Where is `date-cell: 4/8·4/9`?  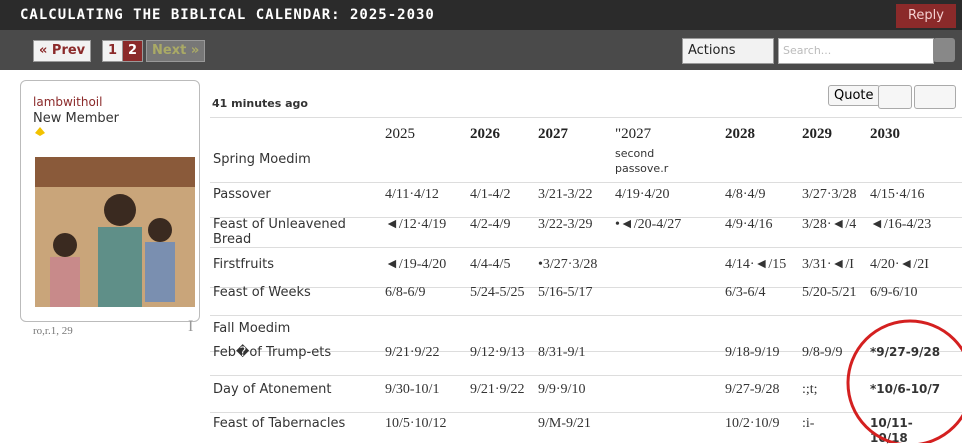 date-cell: 4/8·4/9 is located at coordinates (745, 194).